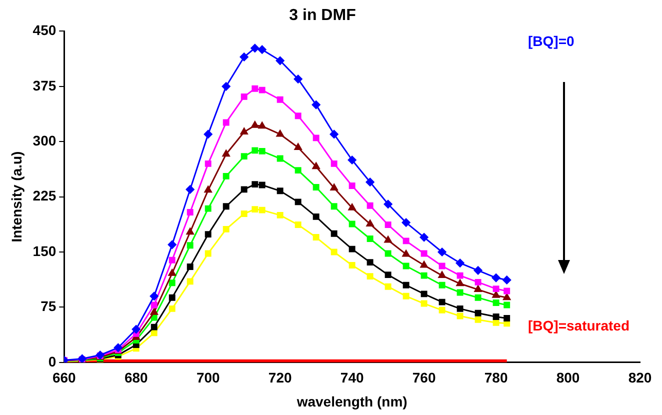  I want to click on x-tick-label: 800, so click(568, 378).